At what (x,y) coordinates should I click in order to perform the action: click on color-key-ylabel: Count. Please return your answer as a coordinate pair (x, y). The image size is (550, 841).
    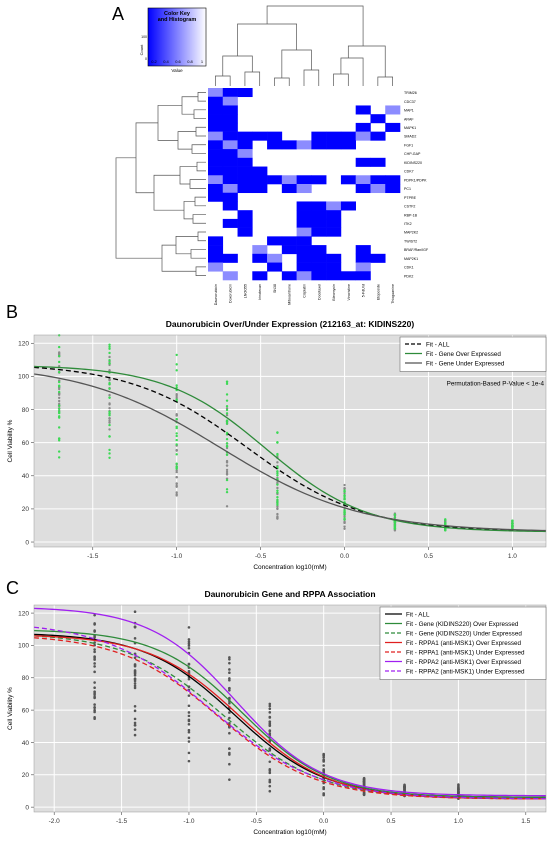
    Looking at the image, I should click on (141, 50).